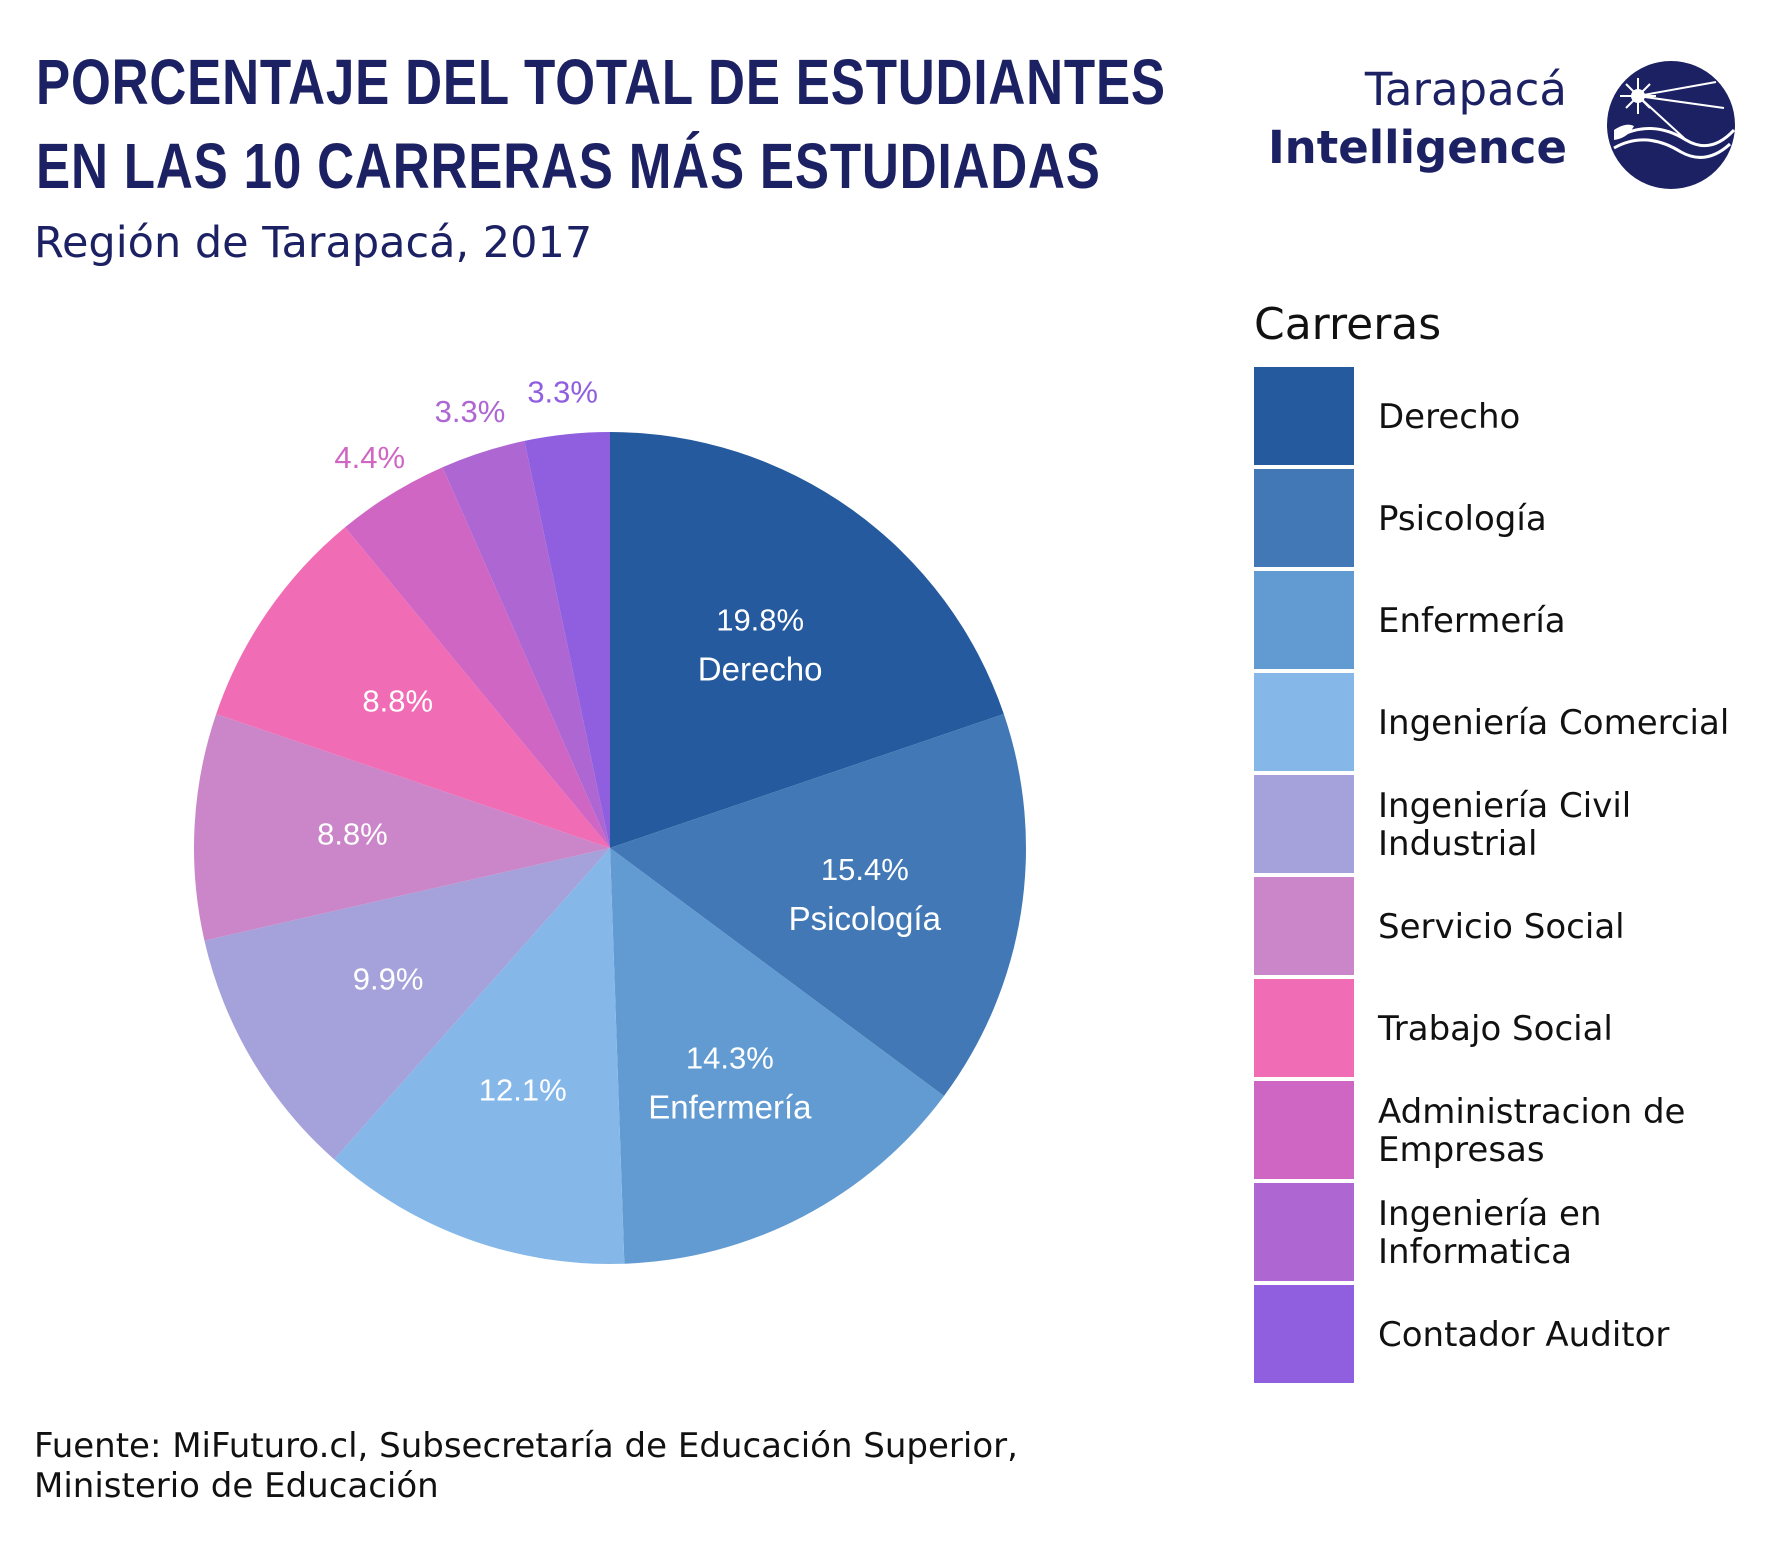 This screenshot has width=1771, height=1559. Describe the element at coordinates (760, 619) in the screenshot. I see `data-label-derecho: 19.8%` at that location.